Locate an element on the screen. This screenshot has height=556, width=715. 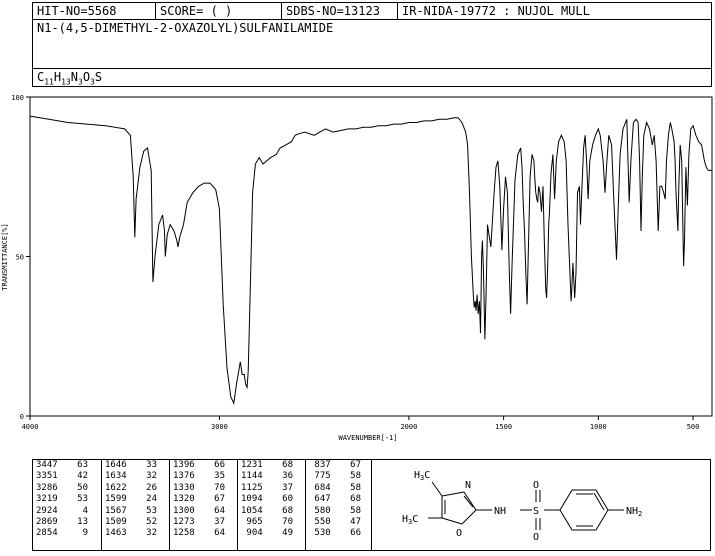
methyl-top-label: H3C is located at coordinates (422, 476).